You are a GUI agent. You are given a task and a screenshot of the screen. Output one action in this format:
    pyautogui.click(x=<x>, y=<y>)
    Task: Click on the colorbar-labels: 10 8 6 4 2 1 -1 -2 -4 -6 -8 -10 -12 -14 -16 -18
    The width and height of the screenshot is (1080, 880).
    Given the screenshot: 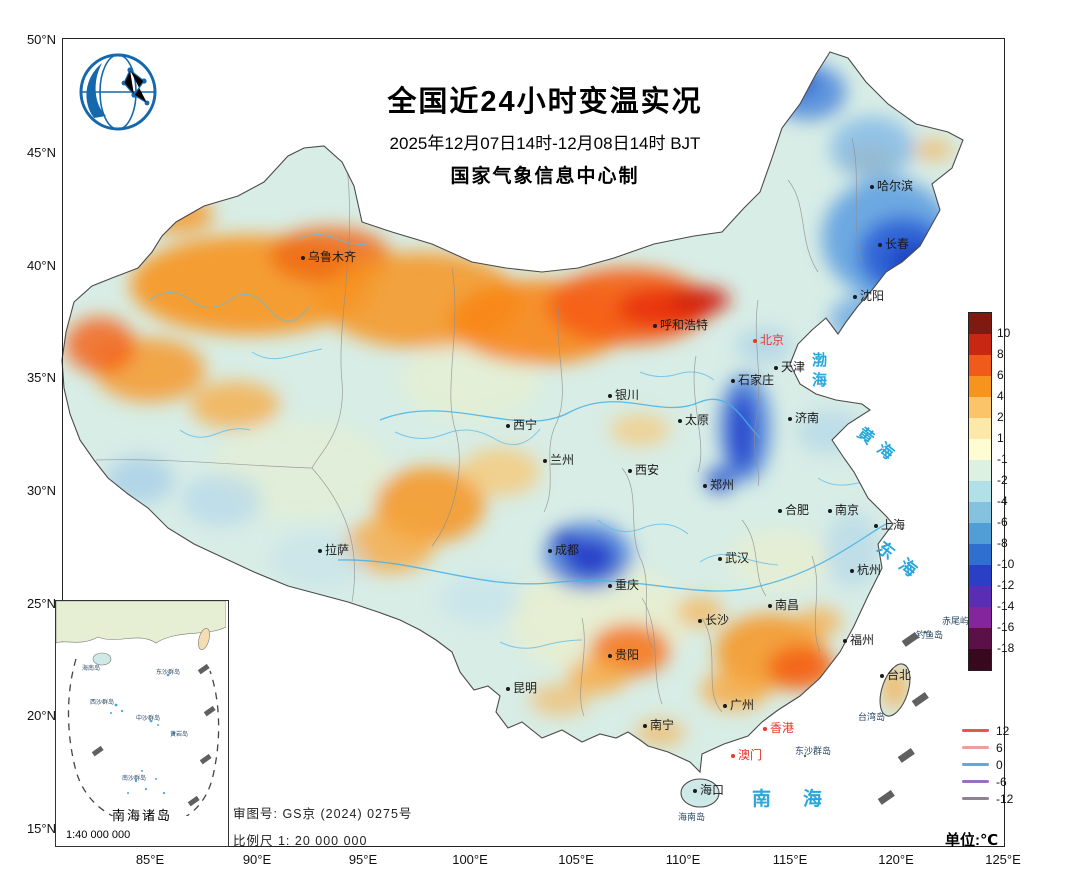 What is the action you would take?
    pyautogui.click(x=1005, y=491)
    